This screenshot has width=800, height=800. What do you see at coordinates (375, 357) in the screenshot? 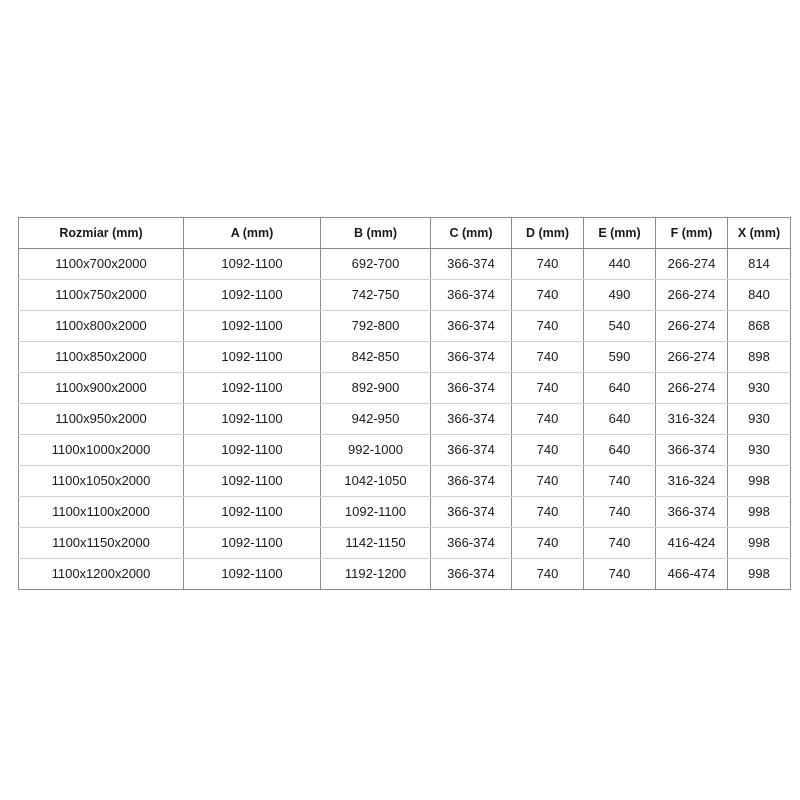
I see `cell-b: 842-850` at bounding box center [375, 357].